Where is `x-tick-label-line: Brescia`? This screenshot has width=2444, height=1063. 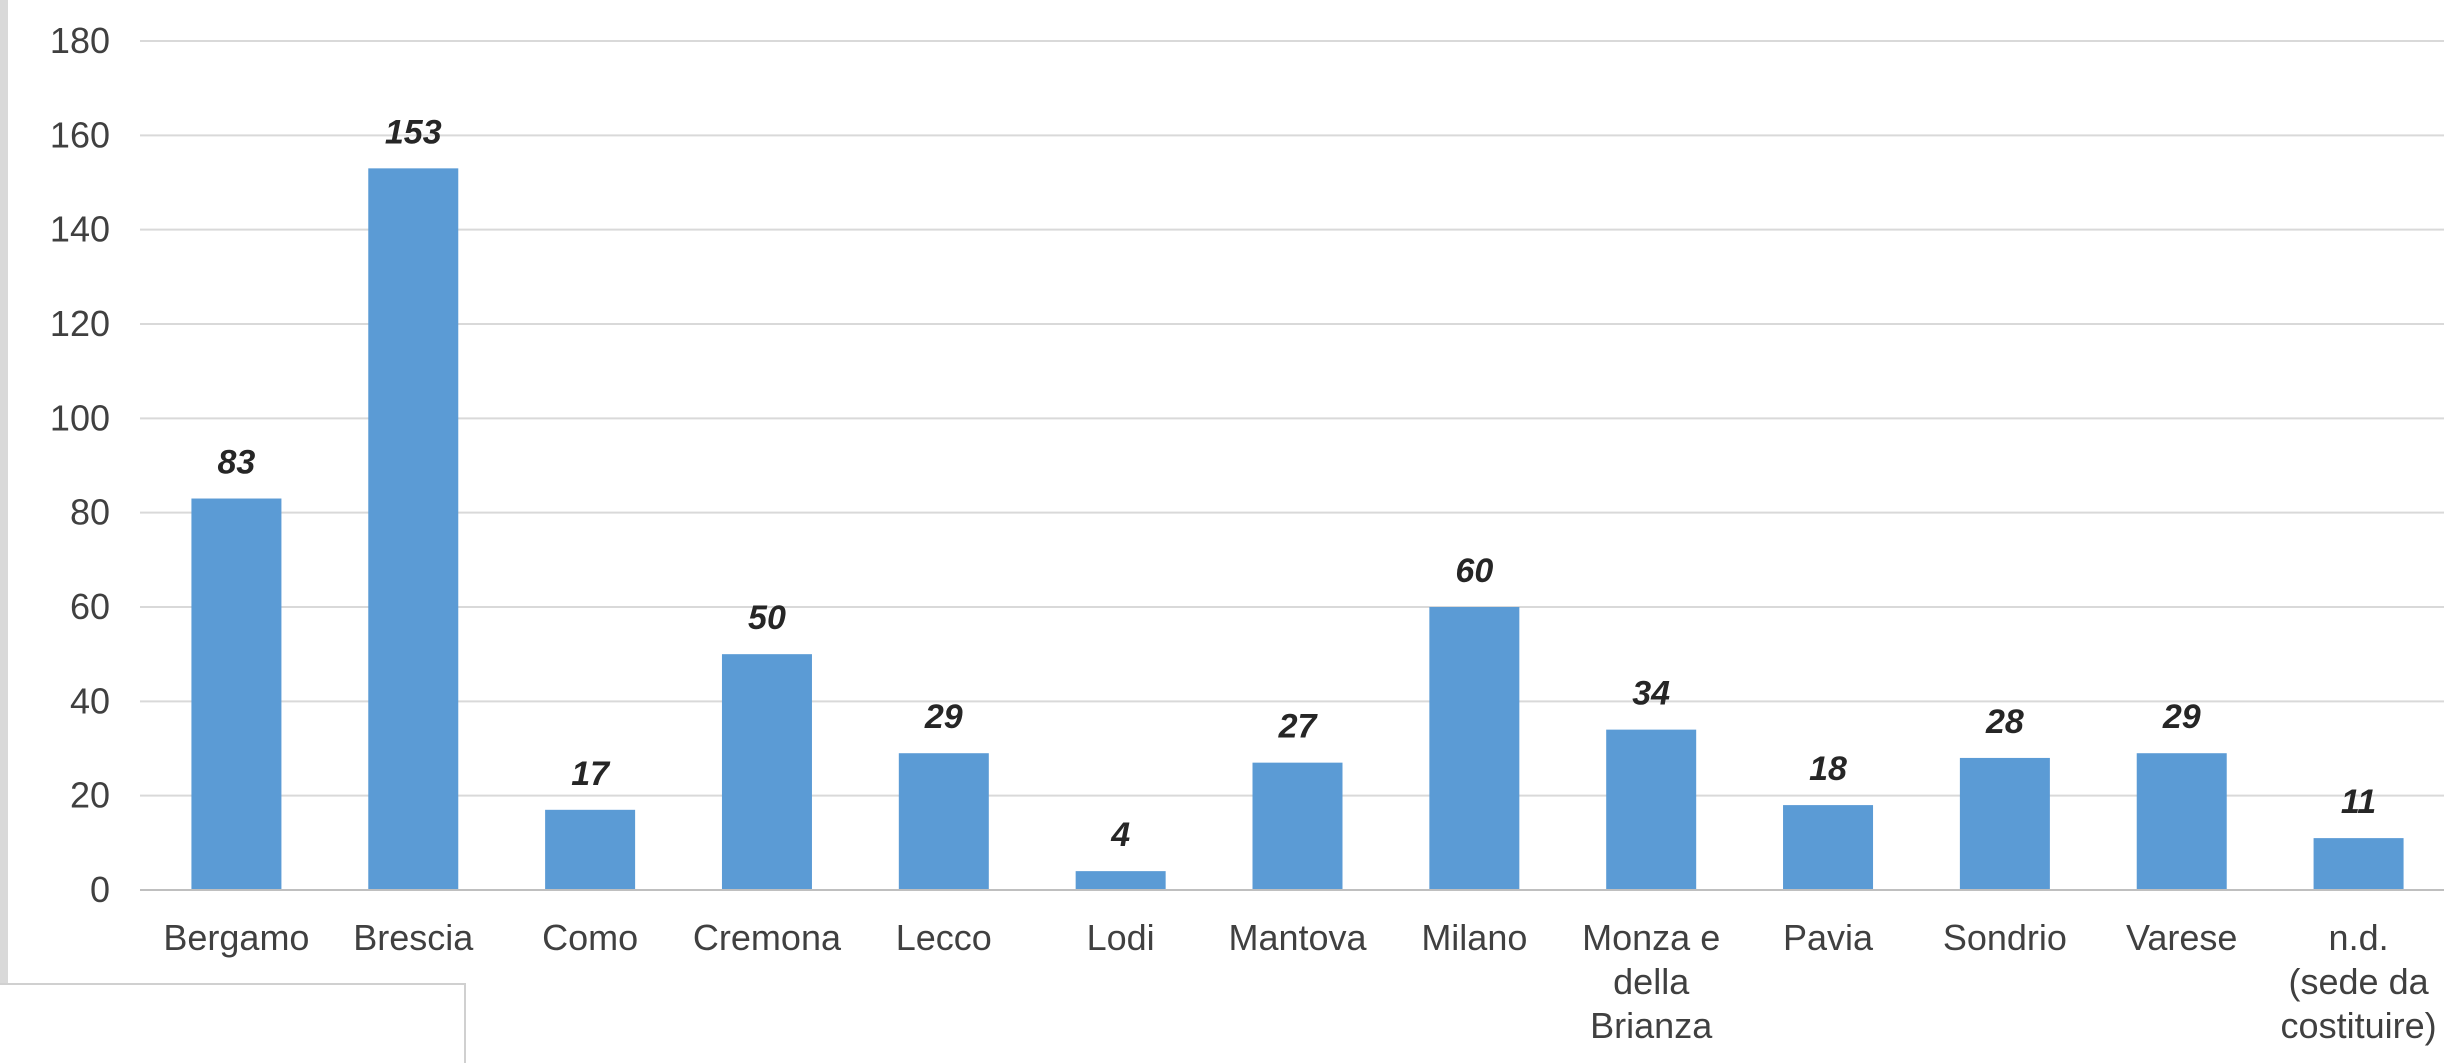 x-tick-label-line: Brescia is located at coordinates (413, 937).